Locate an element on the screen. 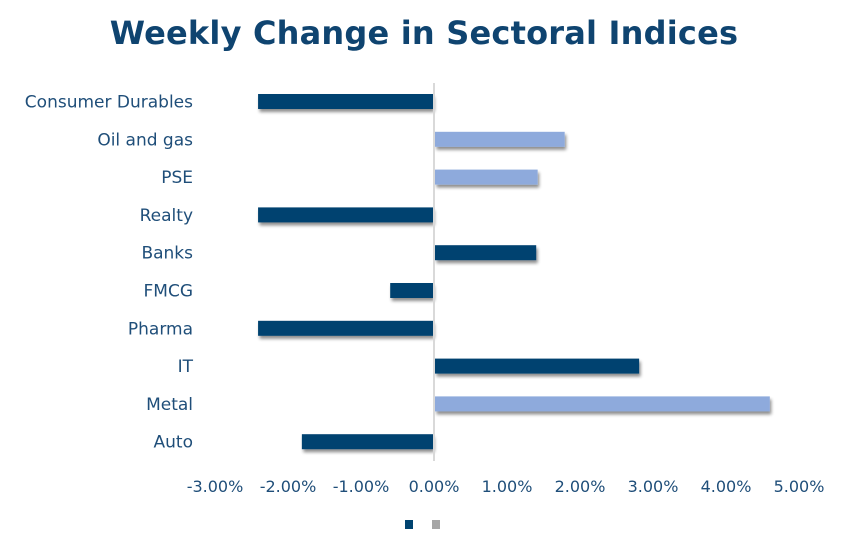 This screenshot has height=556, width=848. legend is located at coordinates (422, 524).